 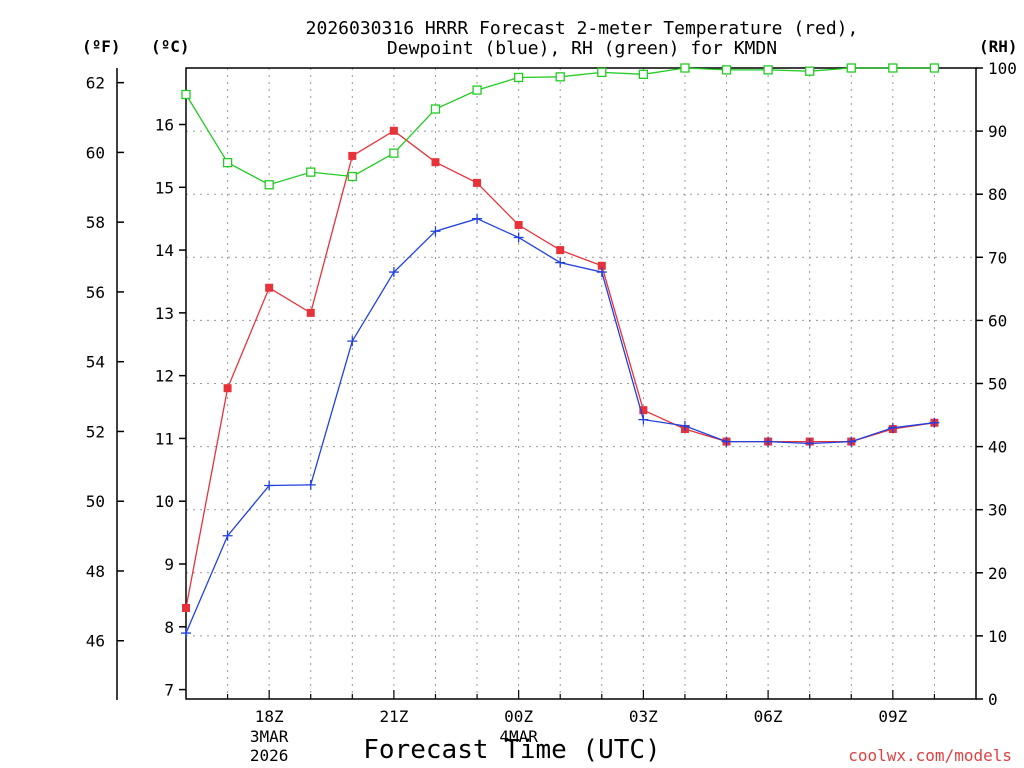 What do you see at coordinates (164, 125) in the screenshot?
I see `celsius-tick-label: 16` at bounding box center [164, 125].